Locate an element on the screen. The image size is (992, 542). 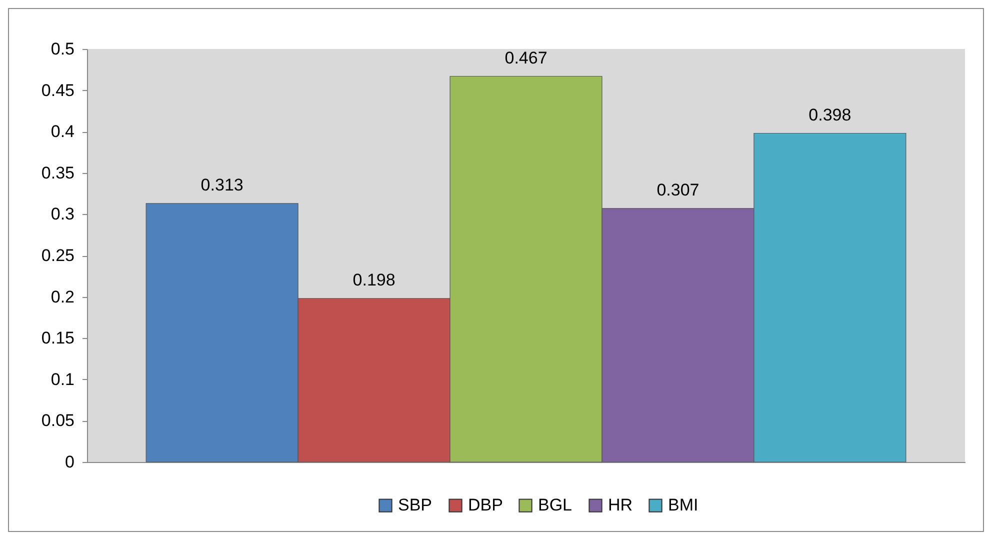
data-label: 0.313 is located at coordinates (222, 184).